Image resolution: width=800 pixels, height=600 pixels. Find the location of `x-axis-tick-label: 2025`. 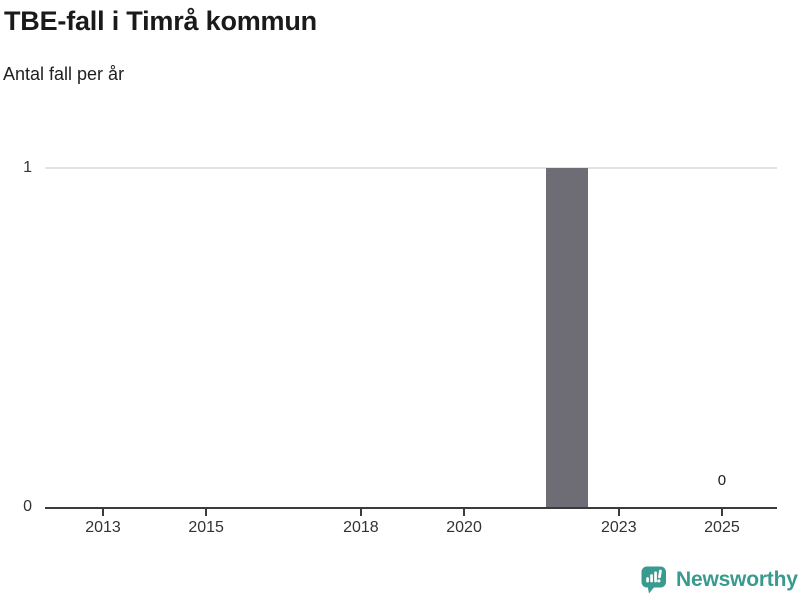

x-axis-tick-label: 2025 is located at coordinates (722, 527).